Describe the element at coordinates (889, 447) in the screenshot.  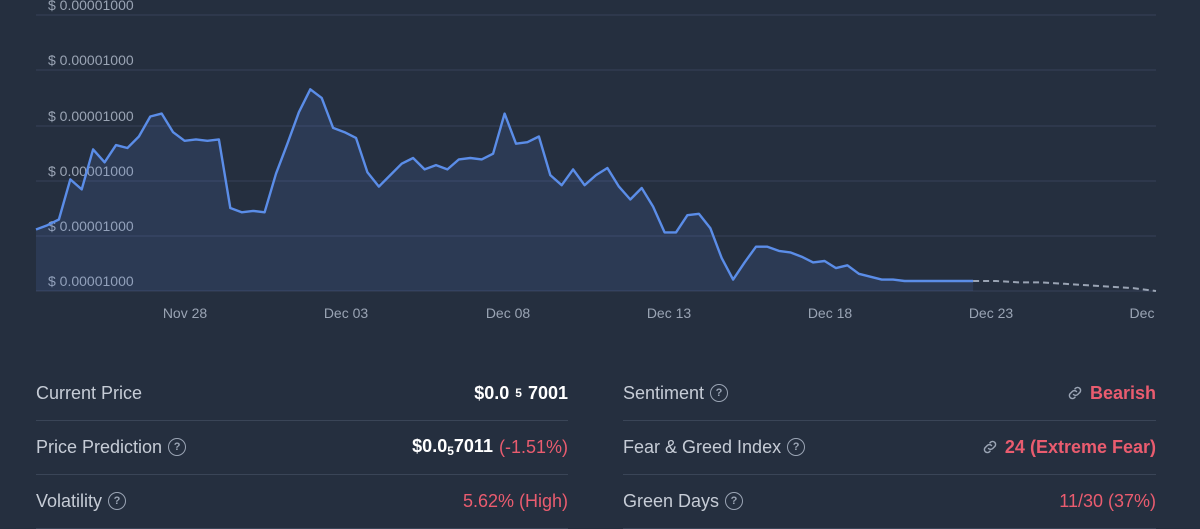
I see `stat-row-fear-greed: Fear & Greed Index? 24 (Extreme Fear)` at that location.